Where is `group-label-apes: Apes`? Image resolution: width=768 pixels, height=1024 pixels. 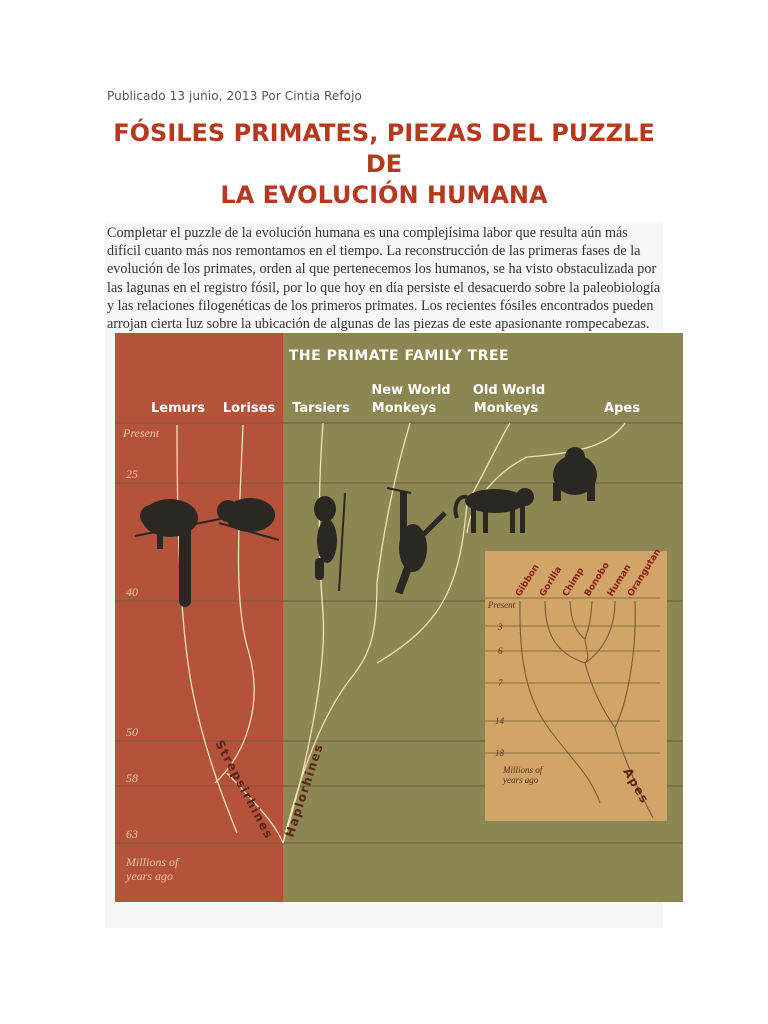
group-label-apes: Apes is located at coordinates (622, 408).